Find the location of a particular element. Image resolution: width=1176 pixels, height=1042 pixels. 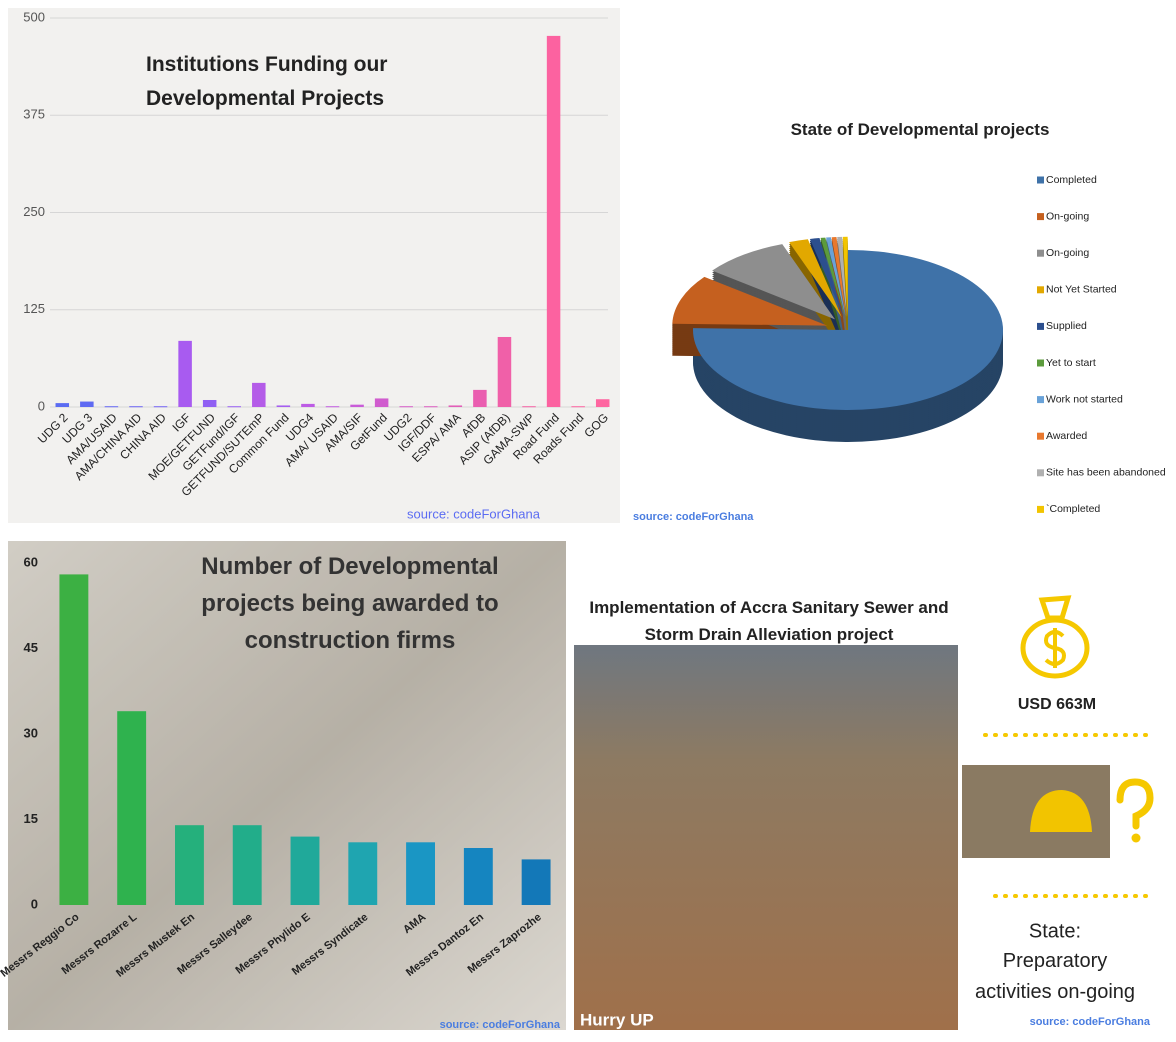

amount: USD 663M is located at coordinates (1057, 704).